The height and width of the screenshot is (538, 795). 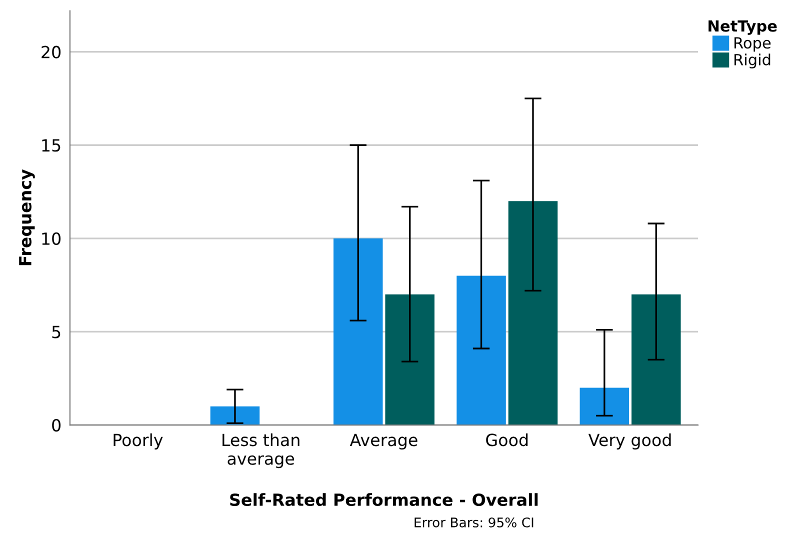 What do you see at coordinates (474, 522) in the screenshot?
I see `text: Error Bars: 95% CI` at bounding box center [474, 522].